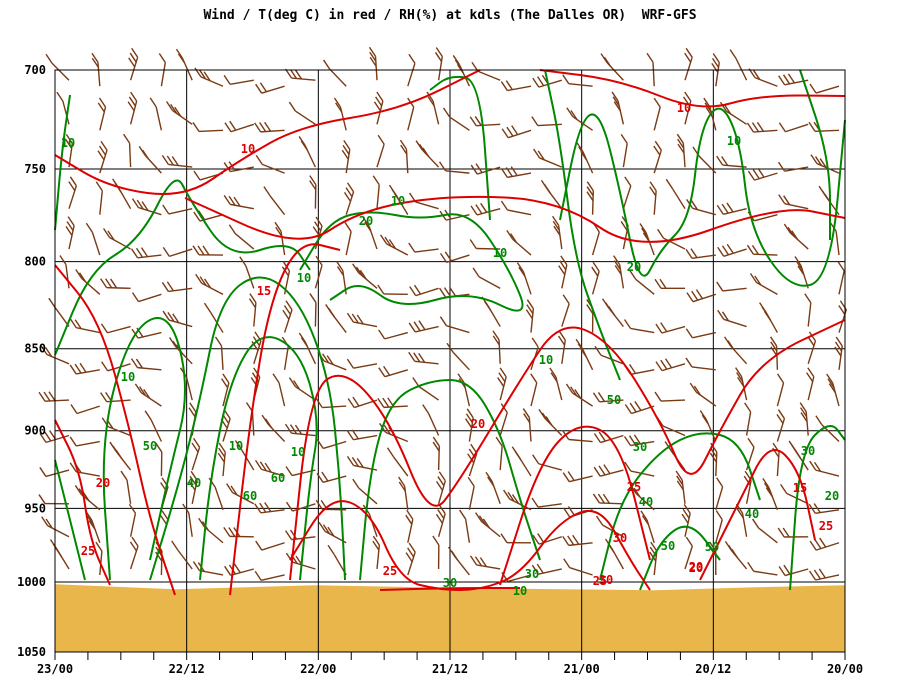 The height and width of the screenshot is (700, 900). I want to click on temperature-contour-label: 15, so click(800, 488).